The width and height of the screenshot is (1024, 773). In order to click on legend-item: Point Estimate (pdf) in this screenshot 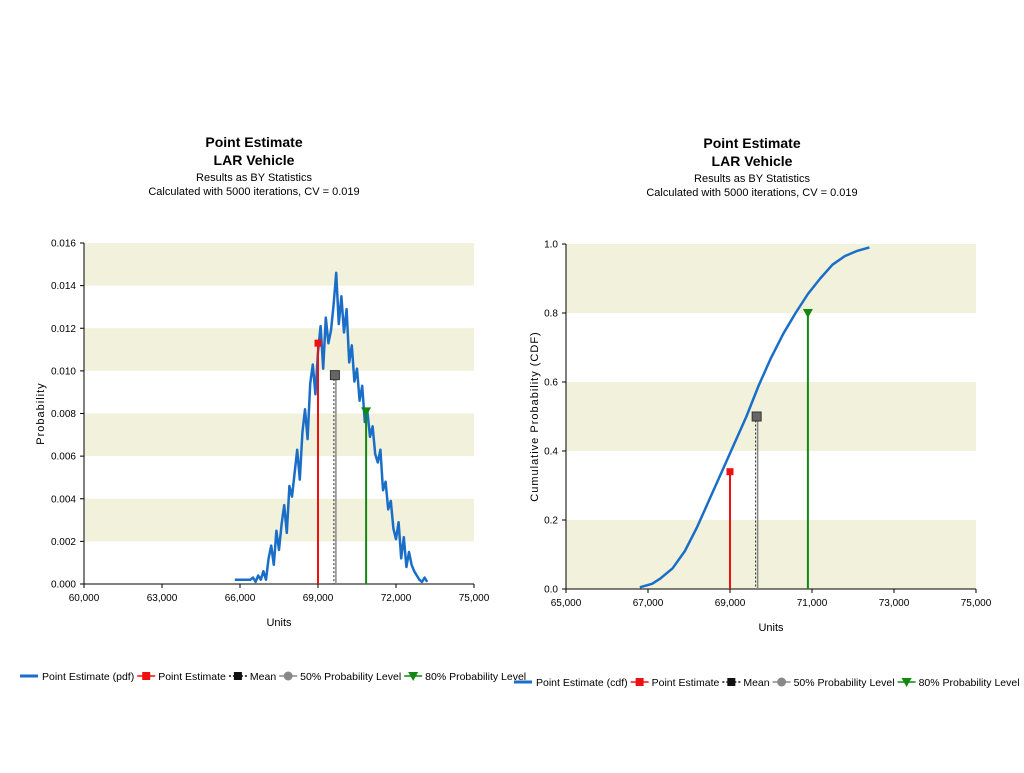, I will do `click(77, 677)`.